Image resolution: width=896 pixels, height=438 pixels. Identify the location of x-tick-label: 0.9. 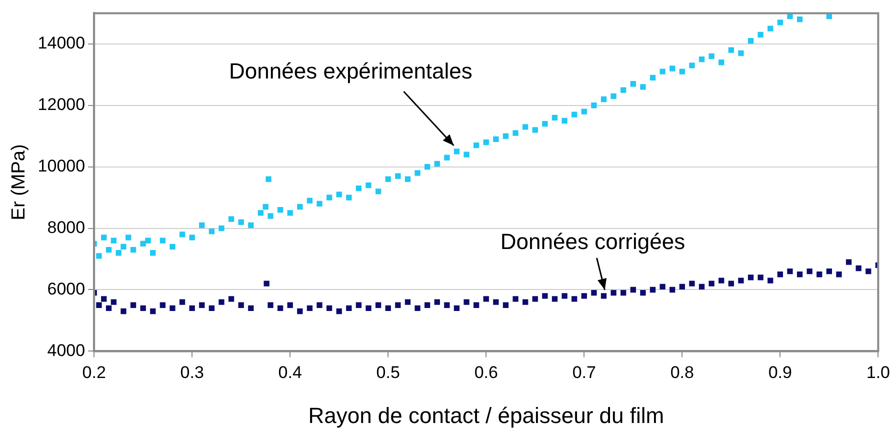
(780, 372).